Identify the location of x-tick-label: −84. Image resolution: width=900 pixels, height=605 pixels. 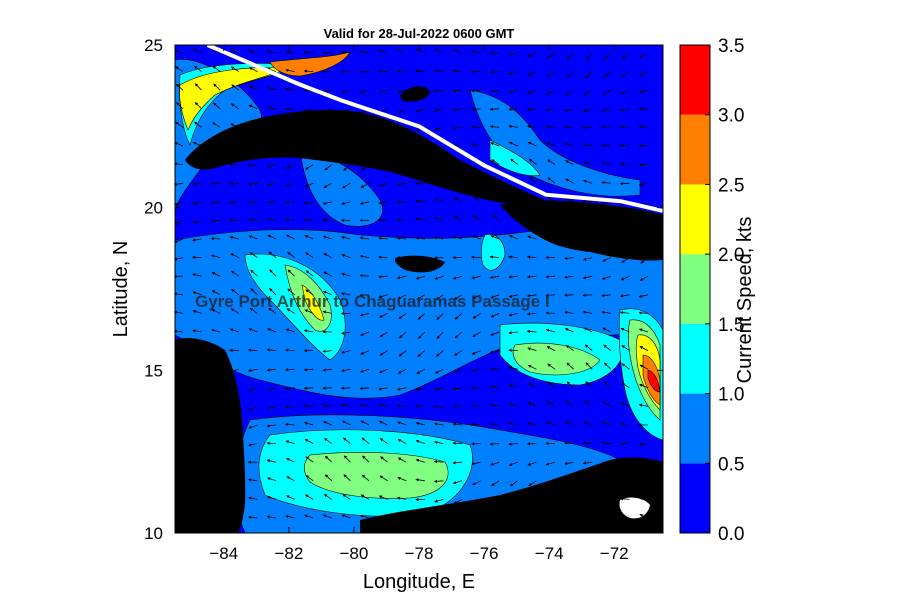
(223, 553).